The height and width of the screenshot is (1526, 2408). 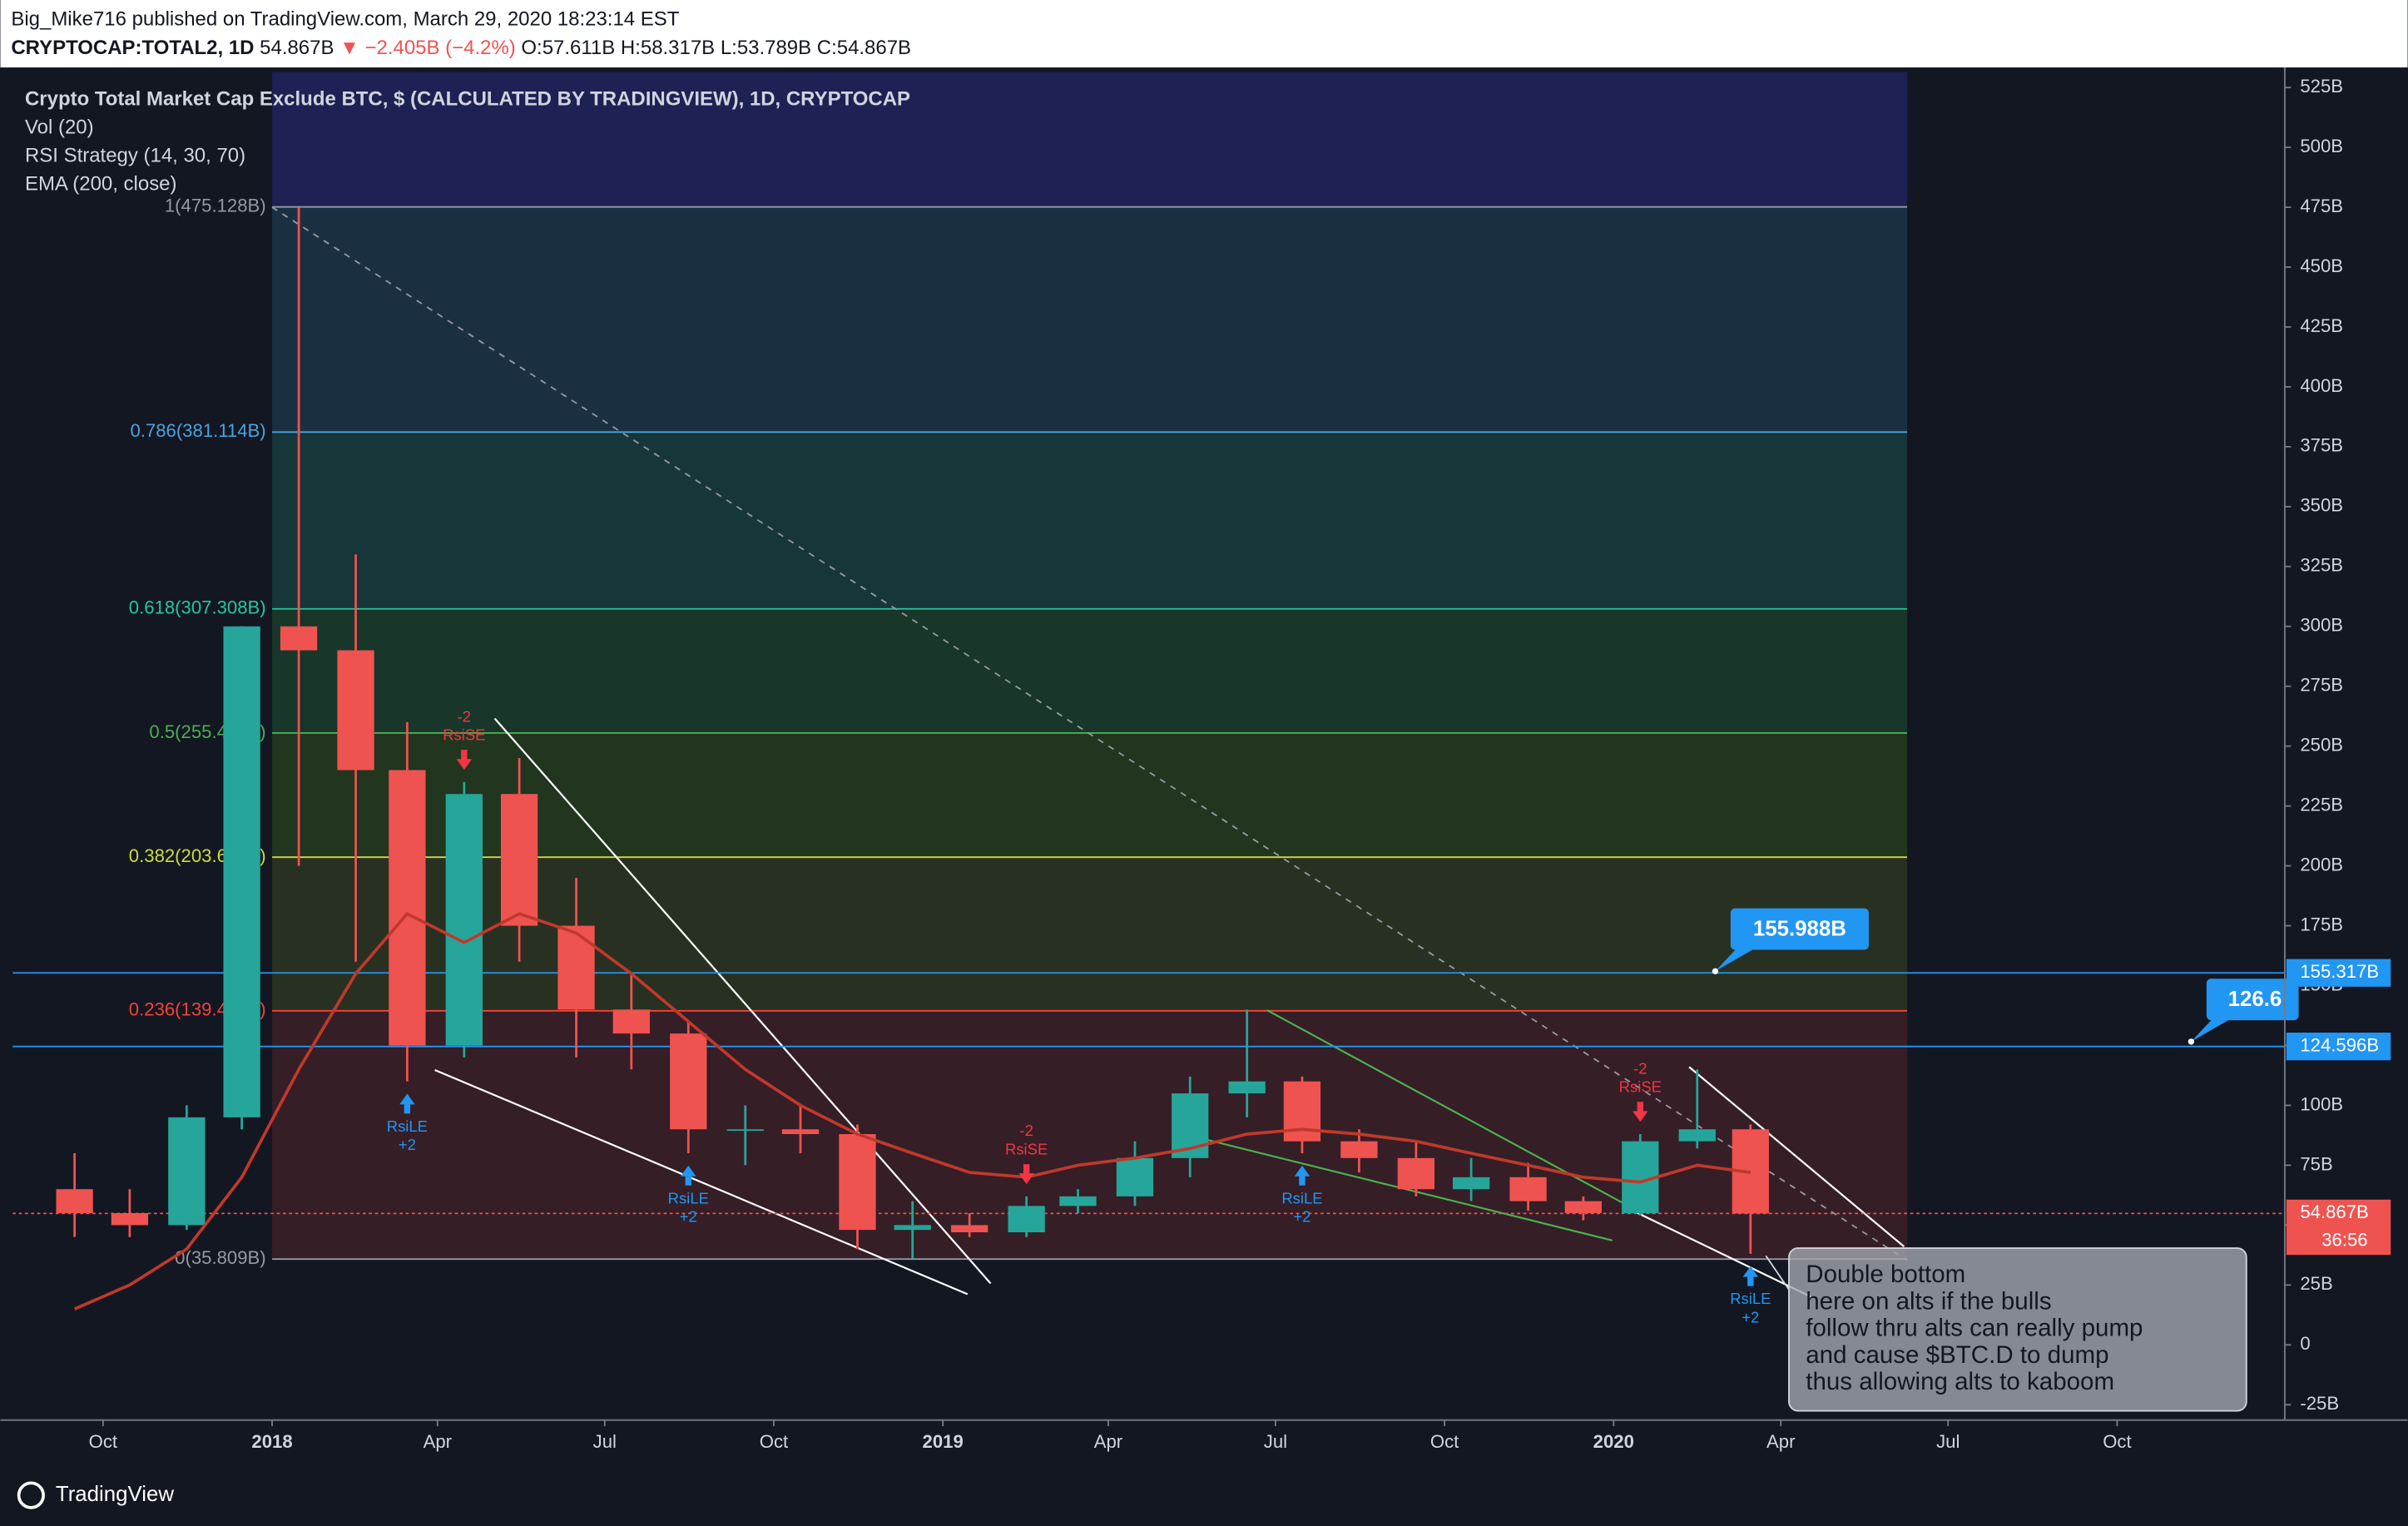 What do you see at coordinates (2339, 1227) in the screenshot?
I see `current-price-bg` at bounding box center [2339, 1227].